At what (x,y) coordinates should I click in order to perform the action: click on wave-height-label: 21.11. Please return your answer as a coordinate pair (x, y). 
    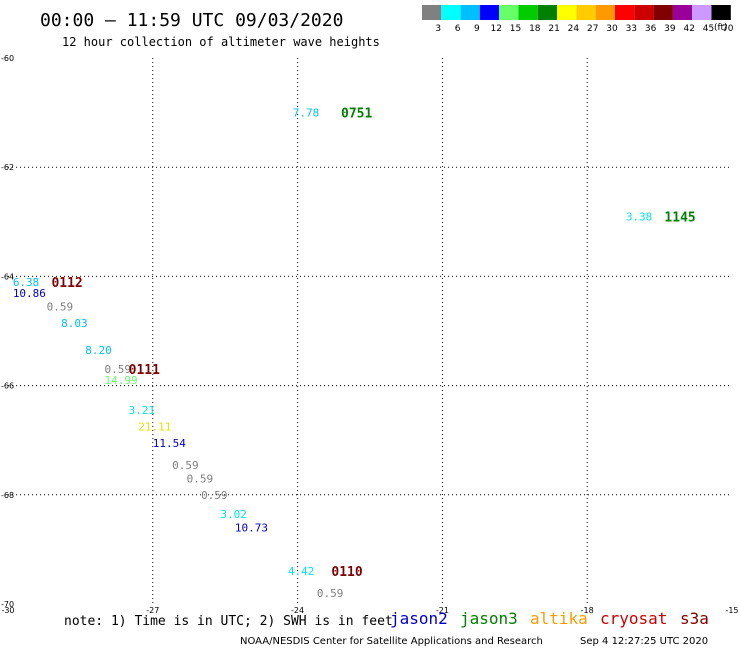
    Looking at the image, I should click on (154, 427).